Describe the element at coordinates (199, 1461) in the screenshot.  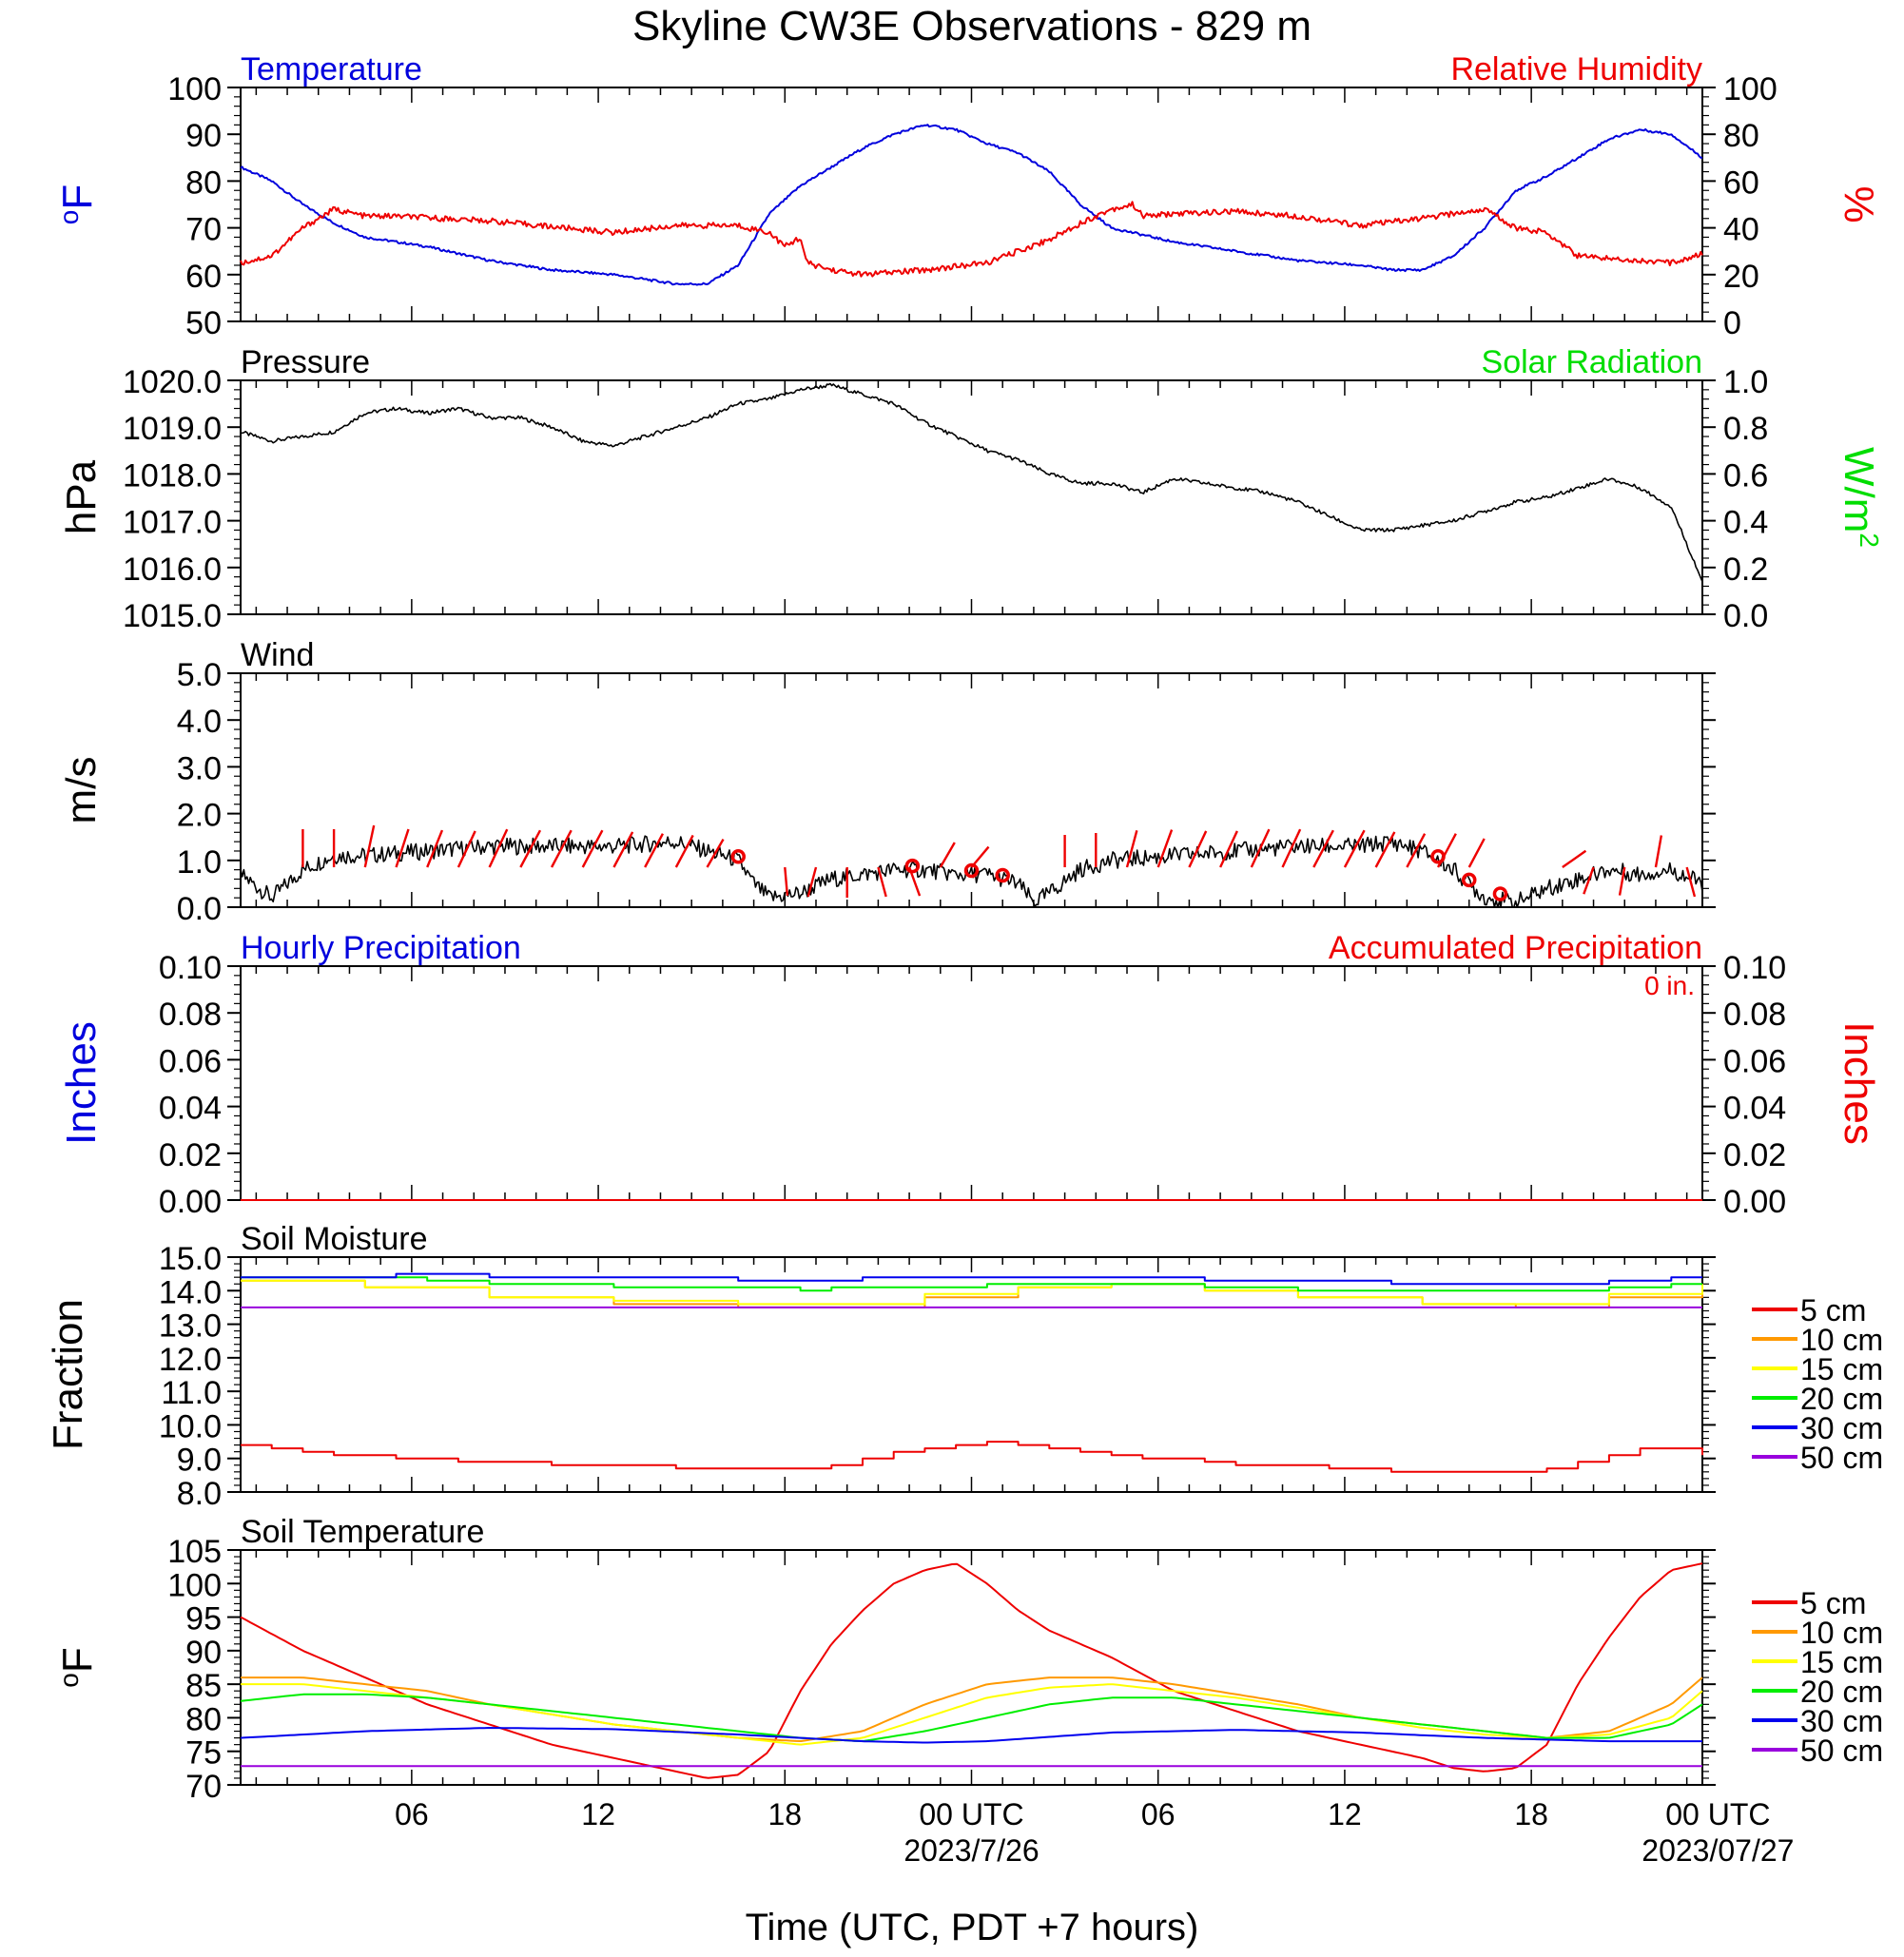
I see `y-tick-label-left: 9.0` at that location.